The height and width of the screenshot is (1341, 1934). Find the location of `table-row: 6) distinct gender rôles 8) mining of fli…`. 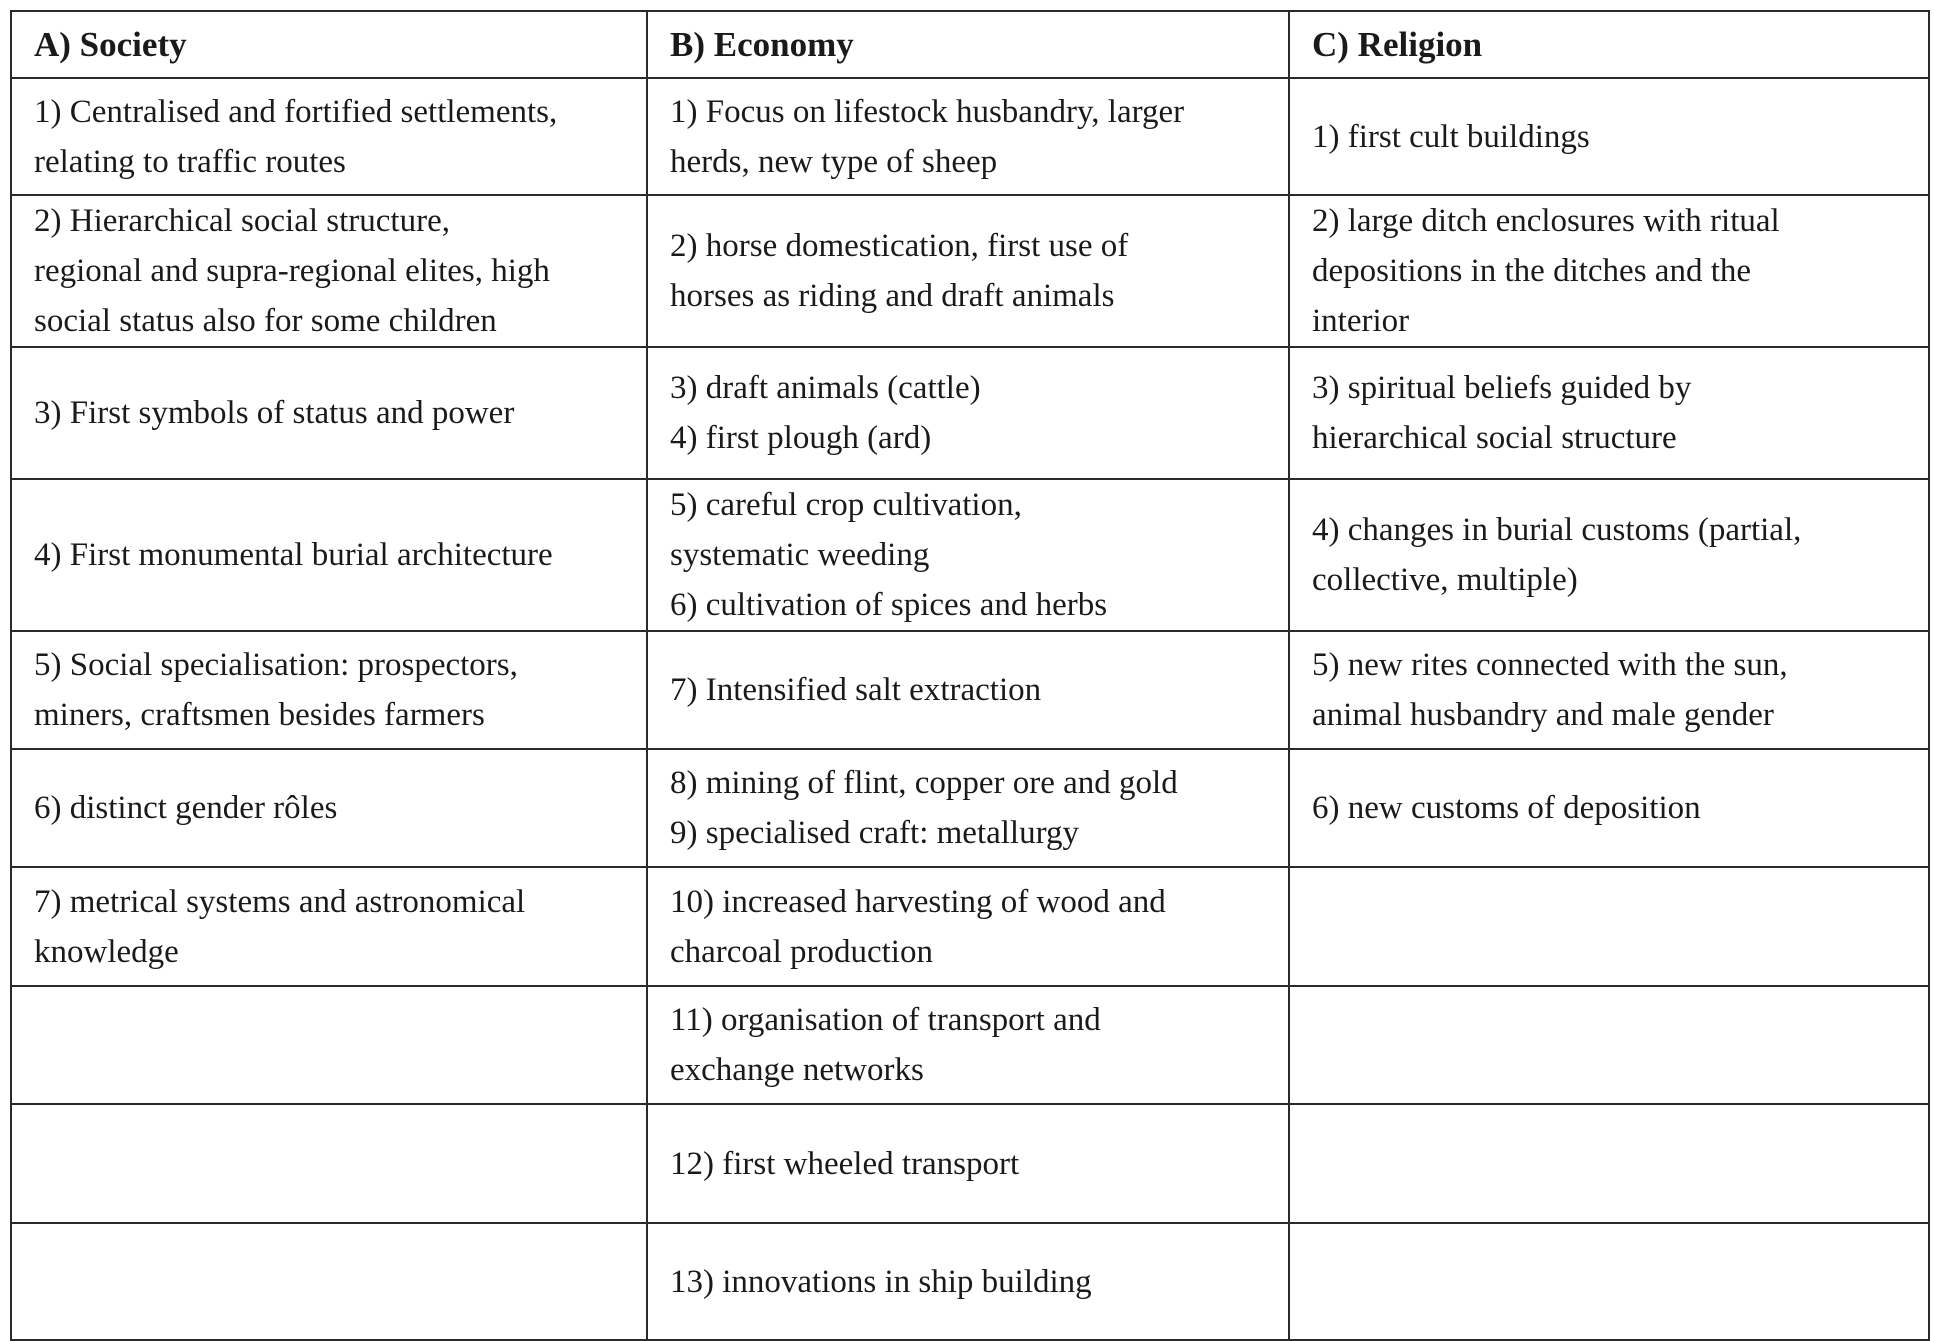

table-row: 6) distinct gender rôles 8) mining of fli… is located at coordinates (970, 808).